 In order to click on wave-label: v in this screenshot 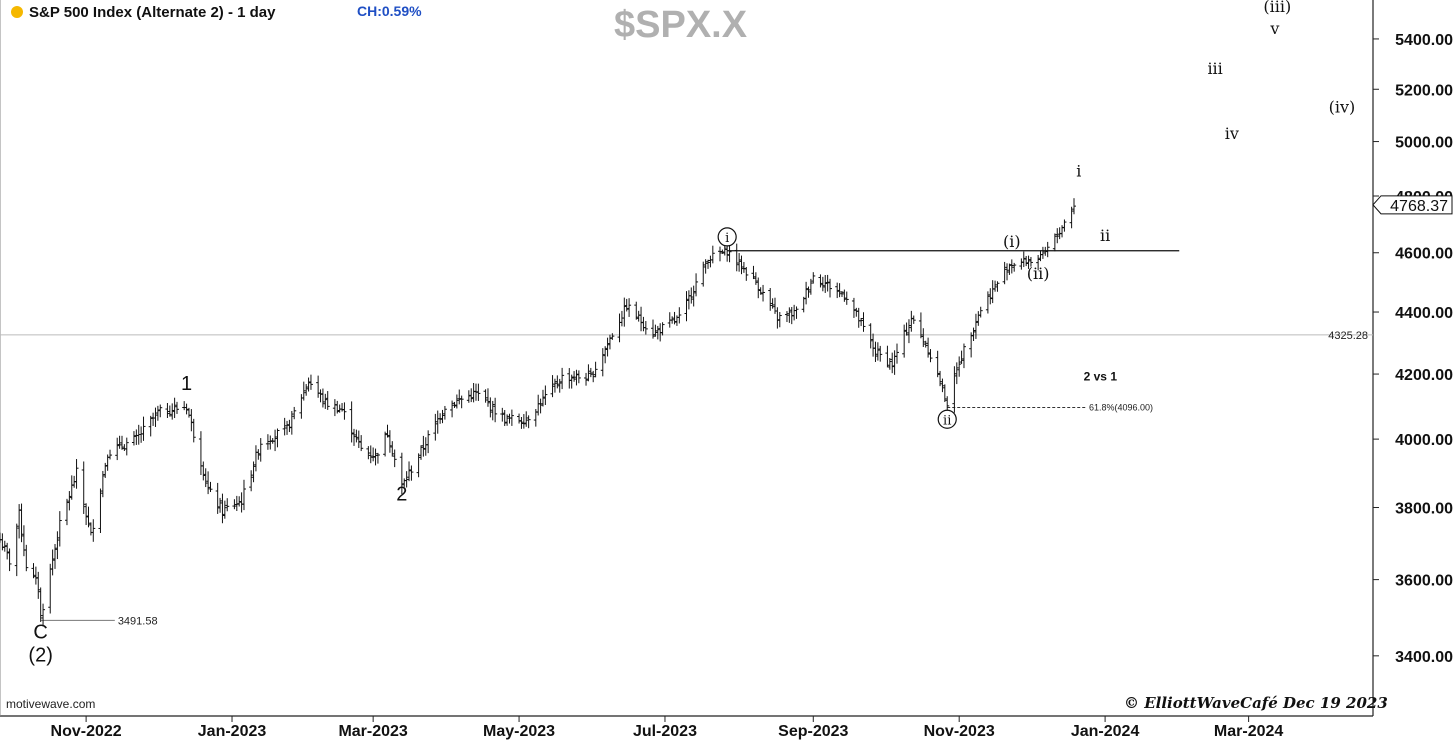, I will do `click(1274, 28)`.